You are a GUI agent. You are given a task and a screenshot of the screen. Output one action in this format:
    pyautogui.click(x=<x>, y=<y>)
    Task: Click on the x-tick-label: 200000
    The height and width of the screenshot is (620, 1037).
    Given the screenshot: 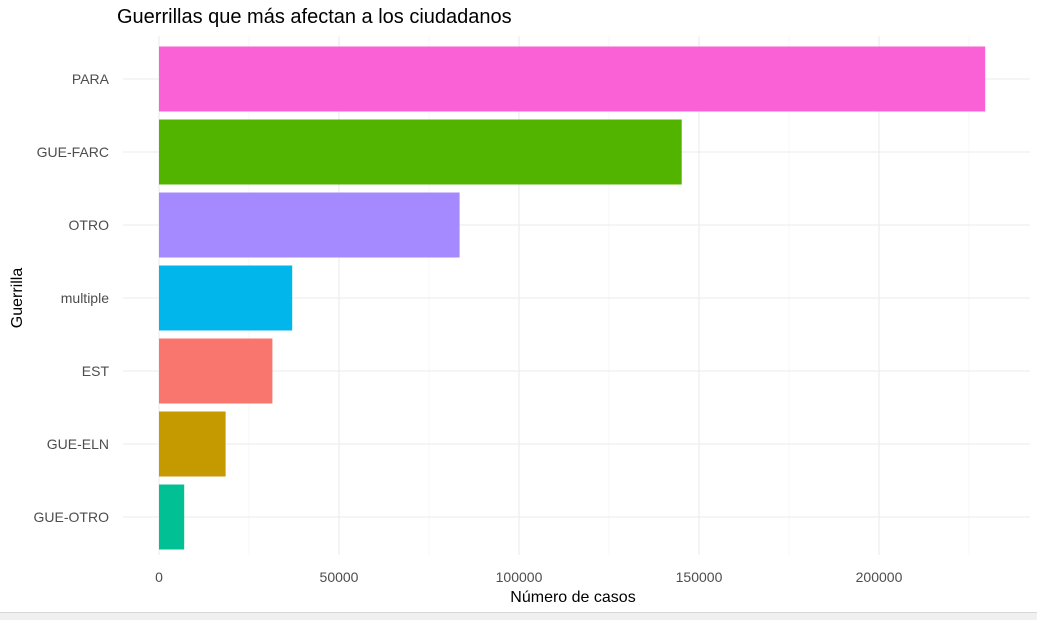 What is the action you would take?
    pyautogui.click(x=879, y=577)
    